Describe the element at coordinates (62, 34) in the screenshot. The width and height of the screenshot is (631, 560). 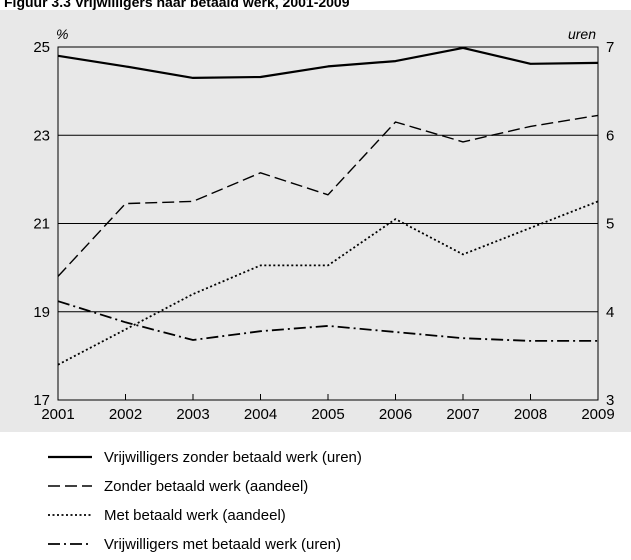
I see `y-left-axis-label: %` at that location.